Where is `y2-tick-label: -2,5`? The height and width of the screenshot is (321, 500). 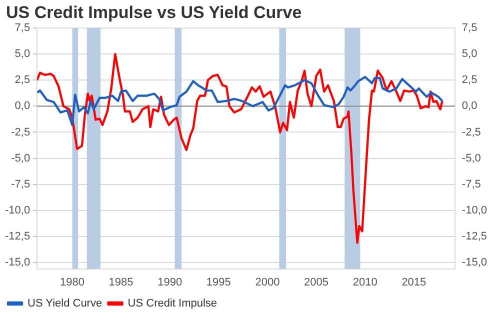 y2-tick-label: -2,5 is located at coordinates (471, 132).